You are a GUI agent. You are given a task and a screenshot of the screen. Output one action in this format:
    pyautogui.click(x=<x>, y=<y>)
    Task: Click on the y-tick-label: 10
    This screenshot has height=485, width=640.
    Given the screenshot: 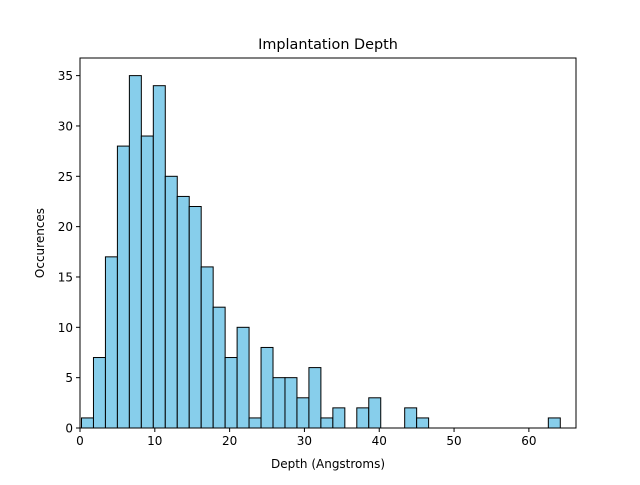 What is the action you would take?
    pyautogui.click(x=65, y=328)
    